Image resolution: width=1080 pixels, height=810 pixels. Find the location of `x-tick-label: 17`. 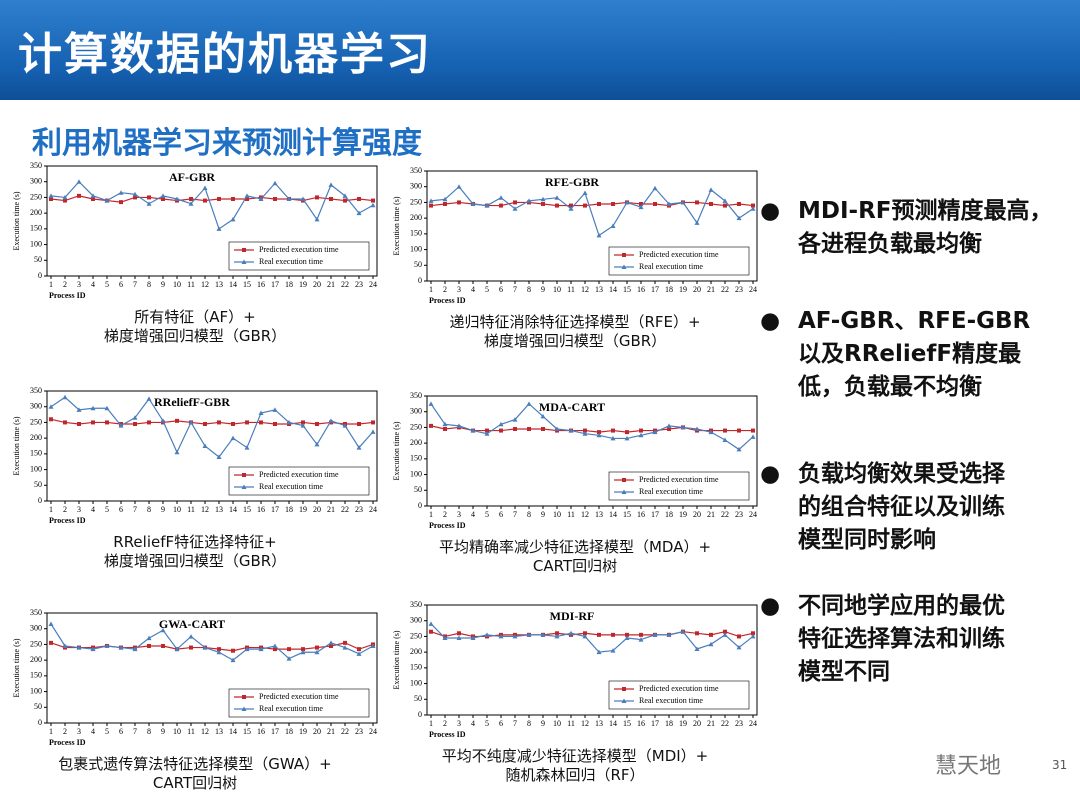

x-tick-label: 17 is located at coordinates (275, 284).